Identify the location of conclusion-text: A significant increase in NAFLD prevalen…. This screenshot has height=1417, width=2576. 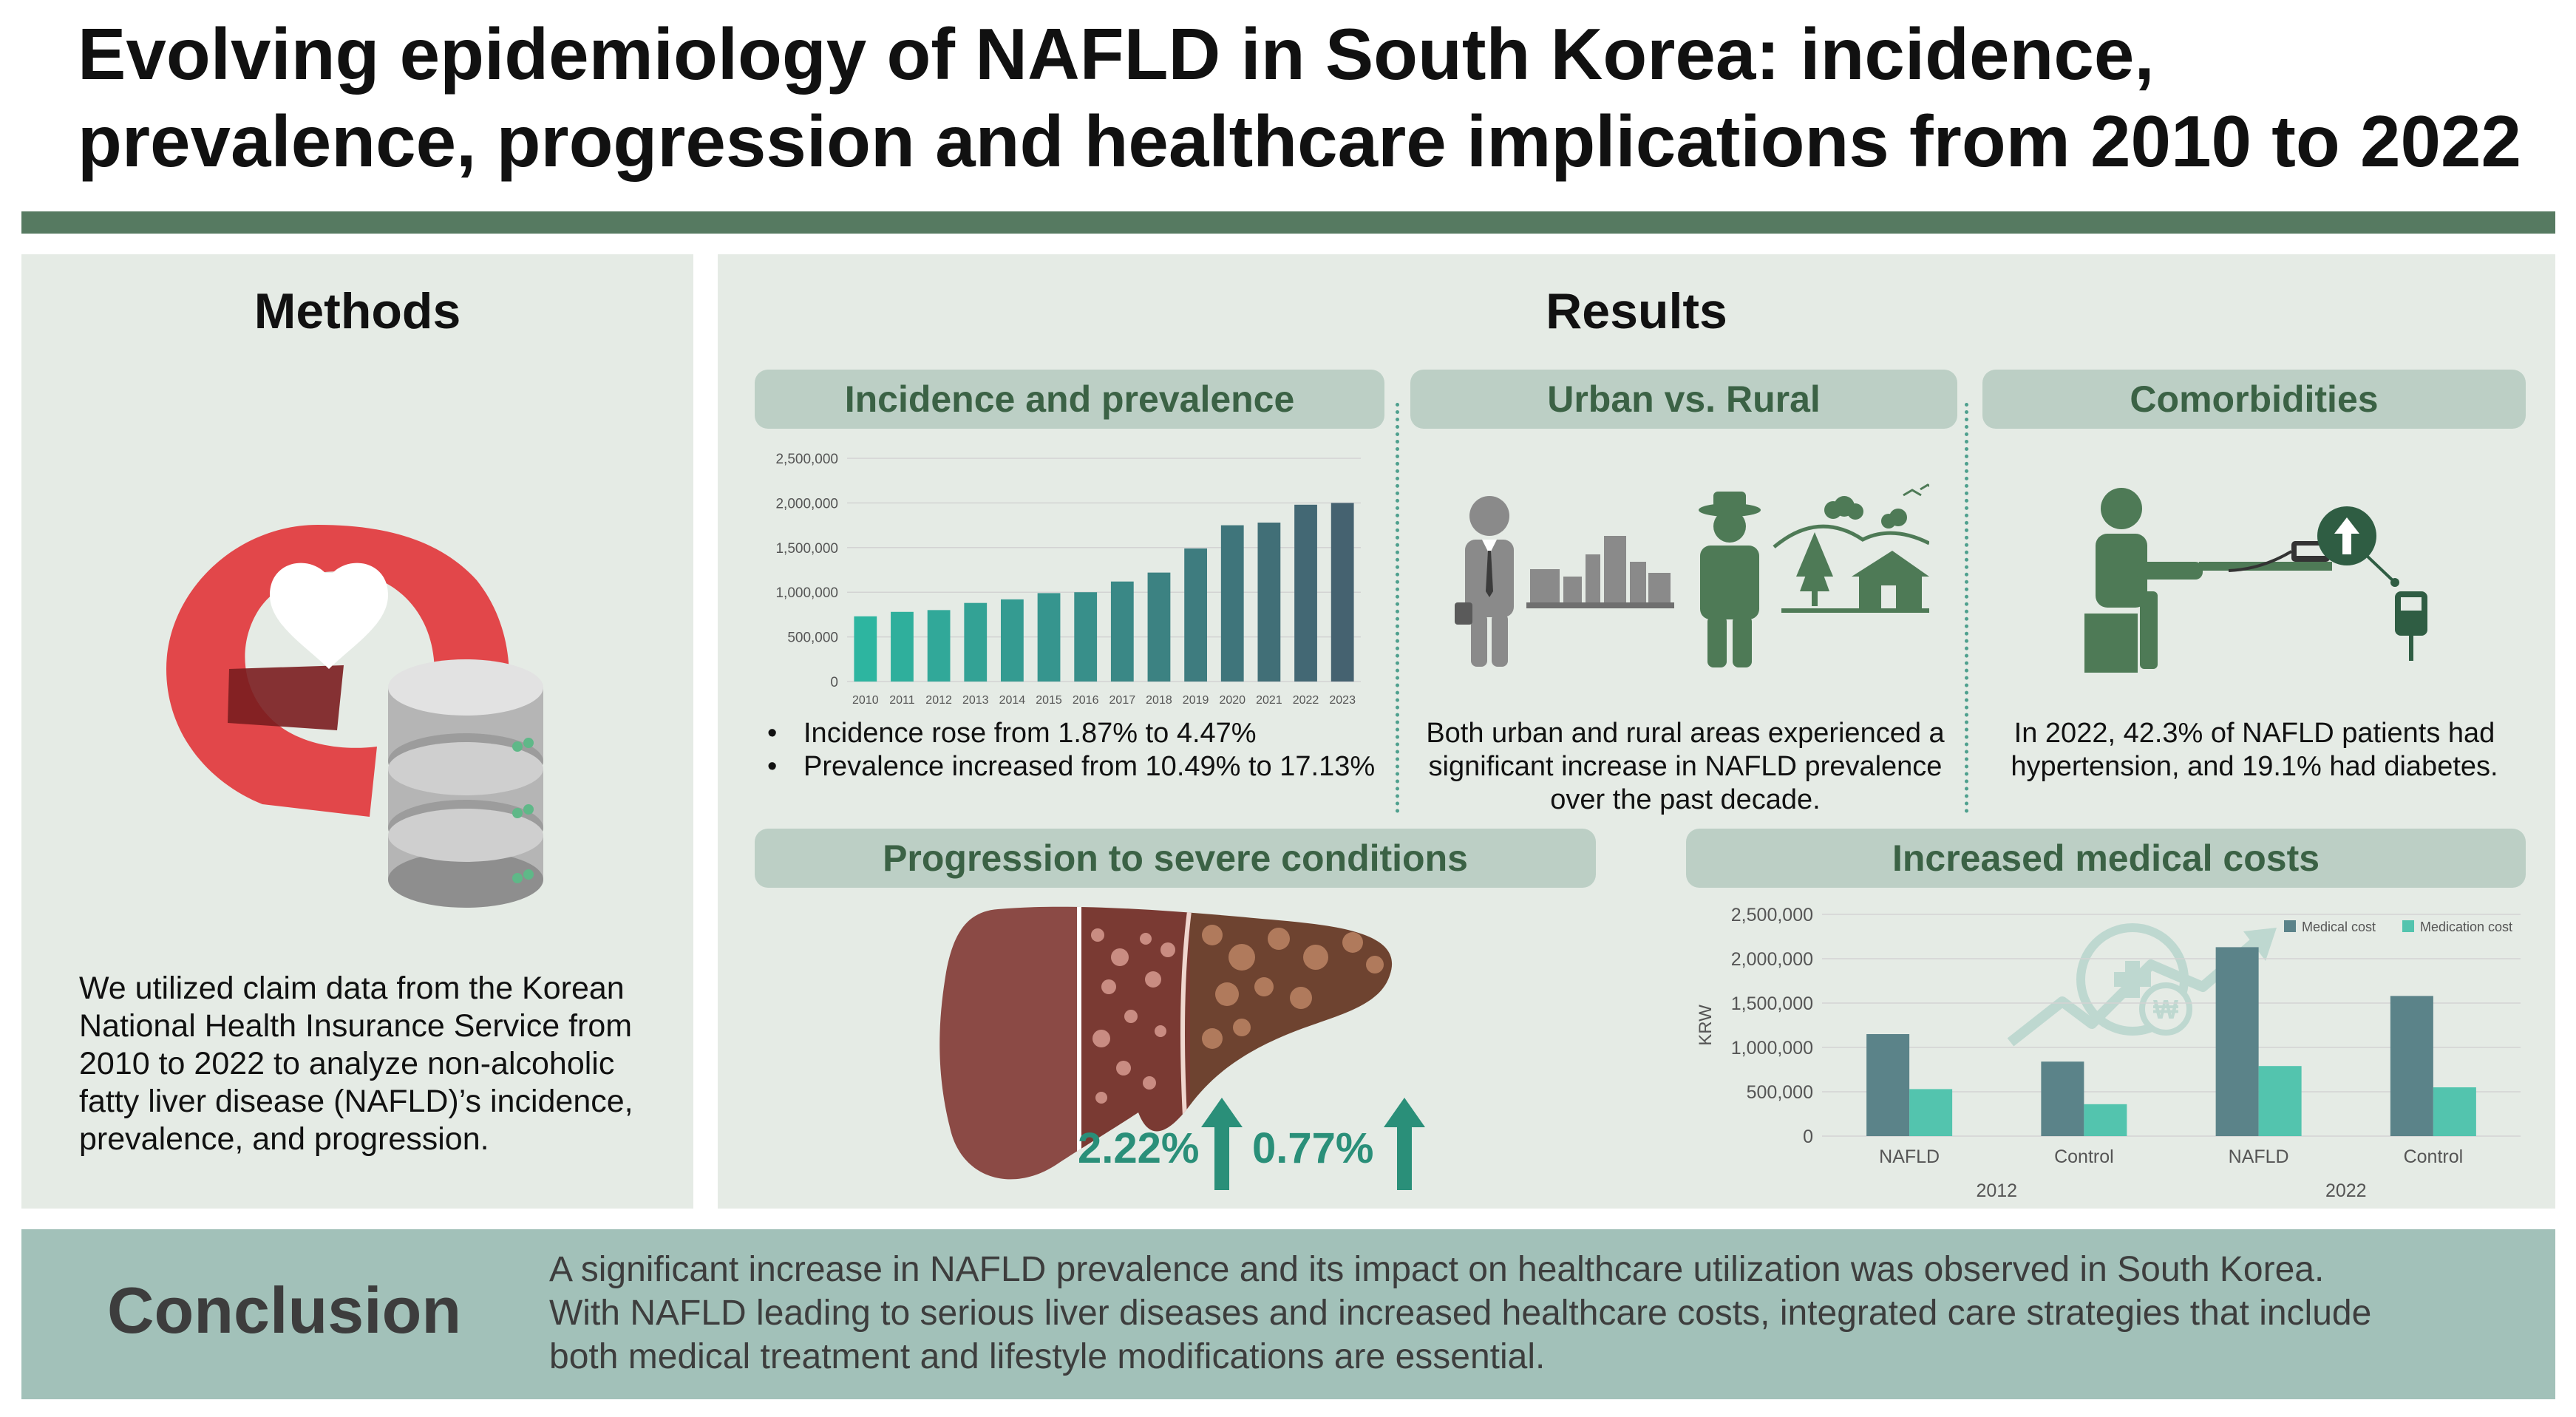
(1547, 1314).